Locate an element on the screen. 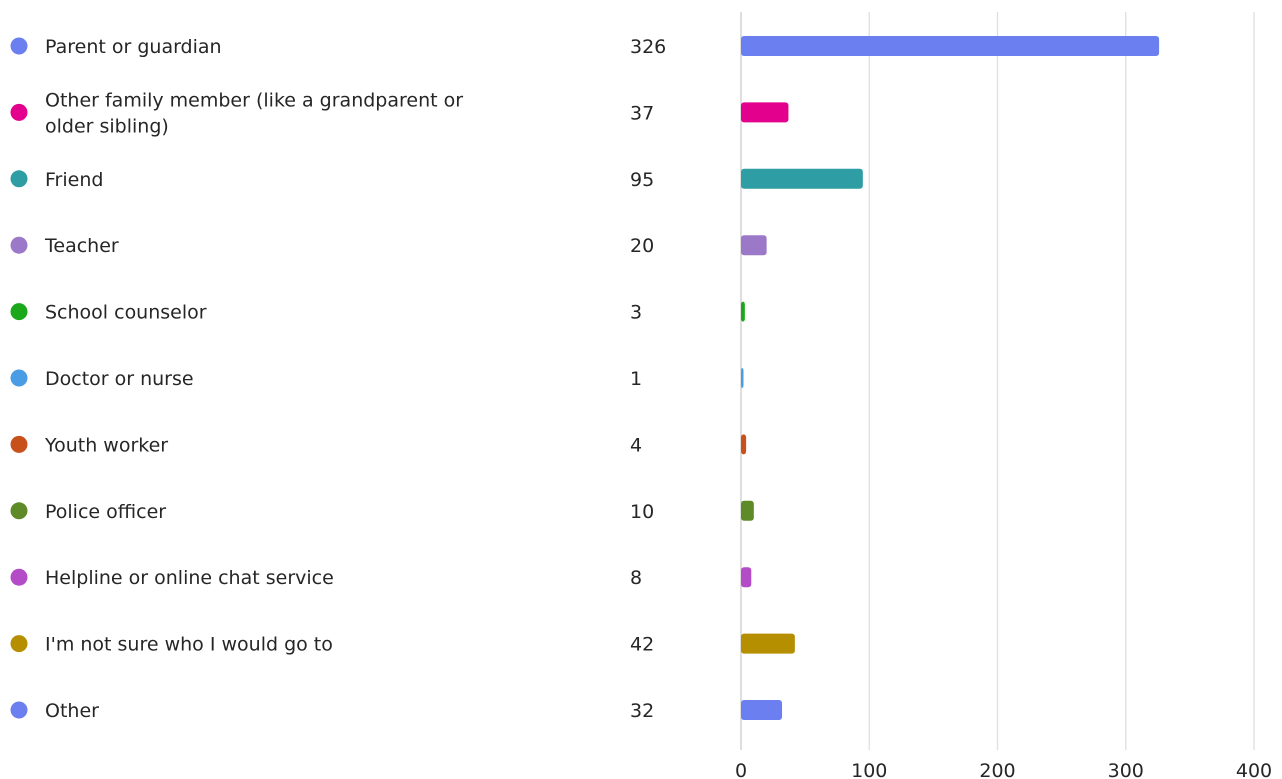 The image size is (1282, 779). chart-row: Friend 95 is located at coordinates (436, 179).